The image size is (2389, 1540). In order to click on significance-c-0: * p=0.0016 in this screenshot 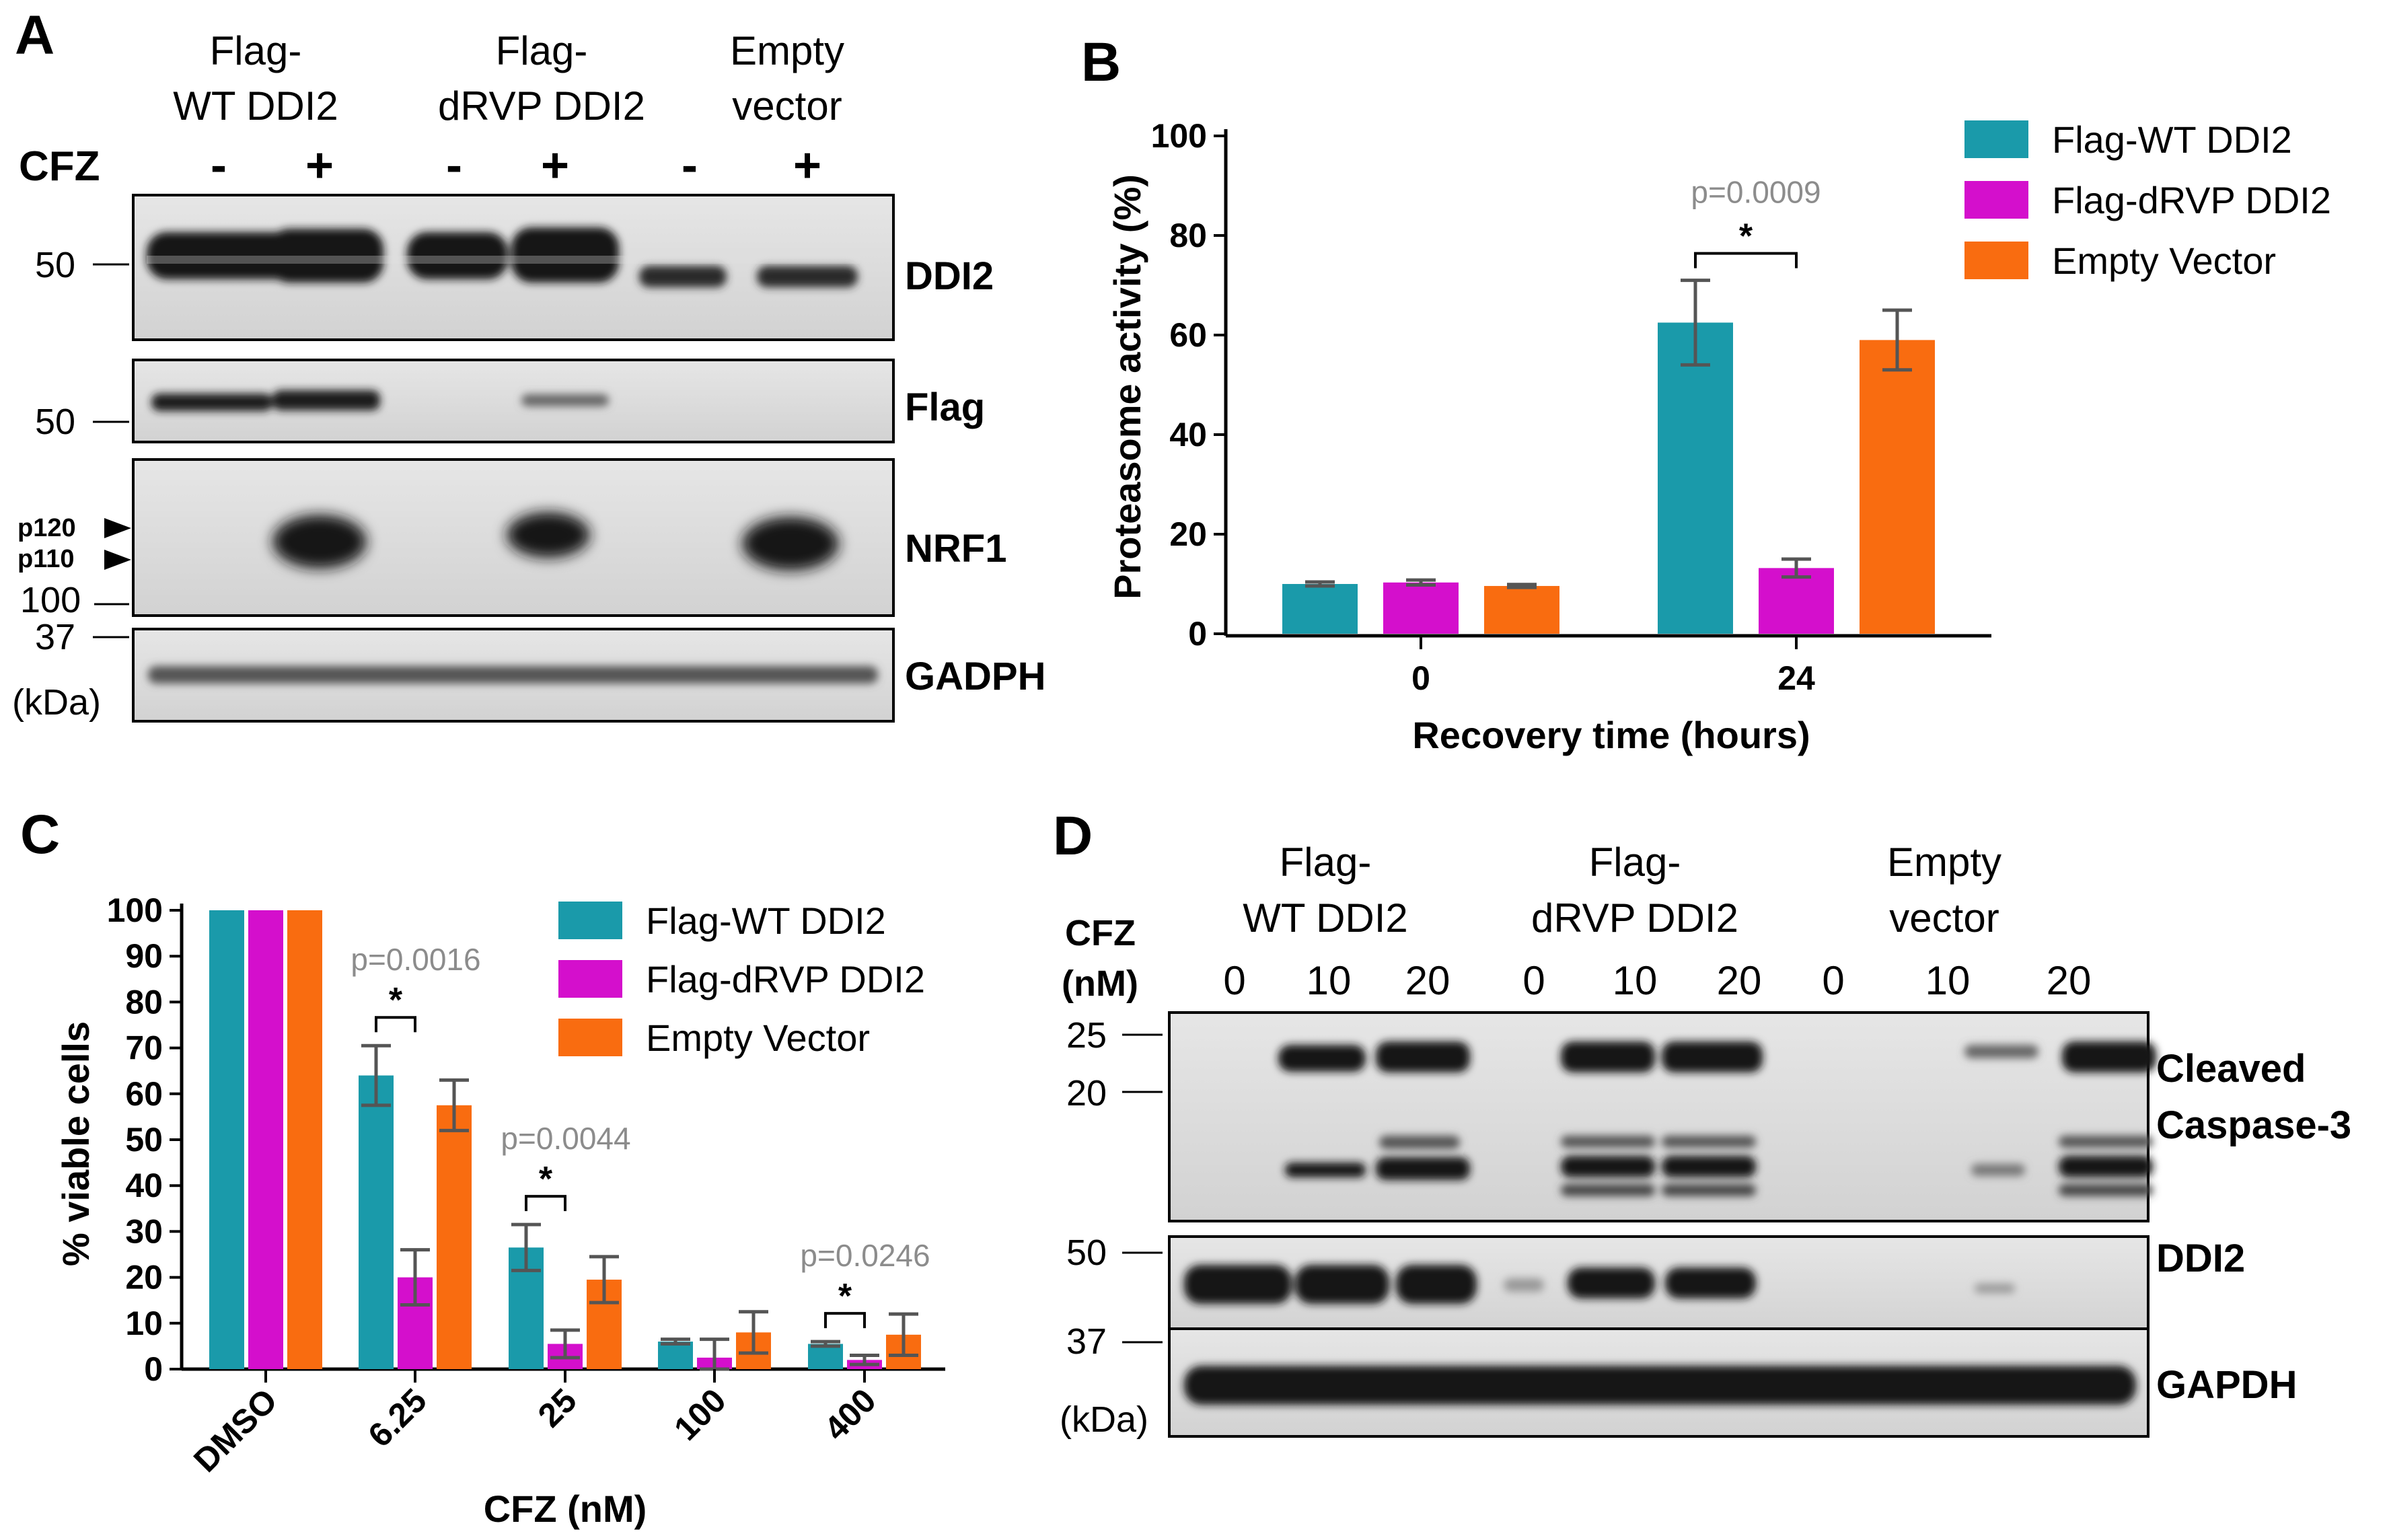, I will do `click(416, 987)`.